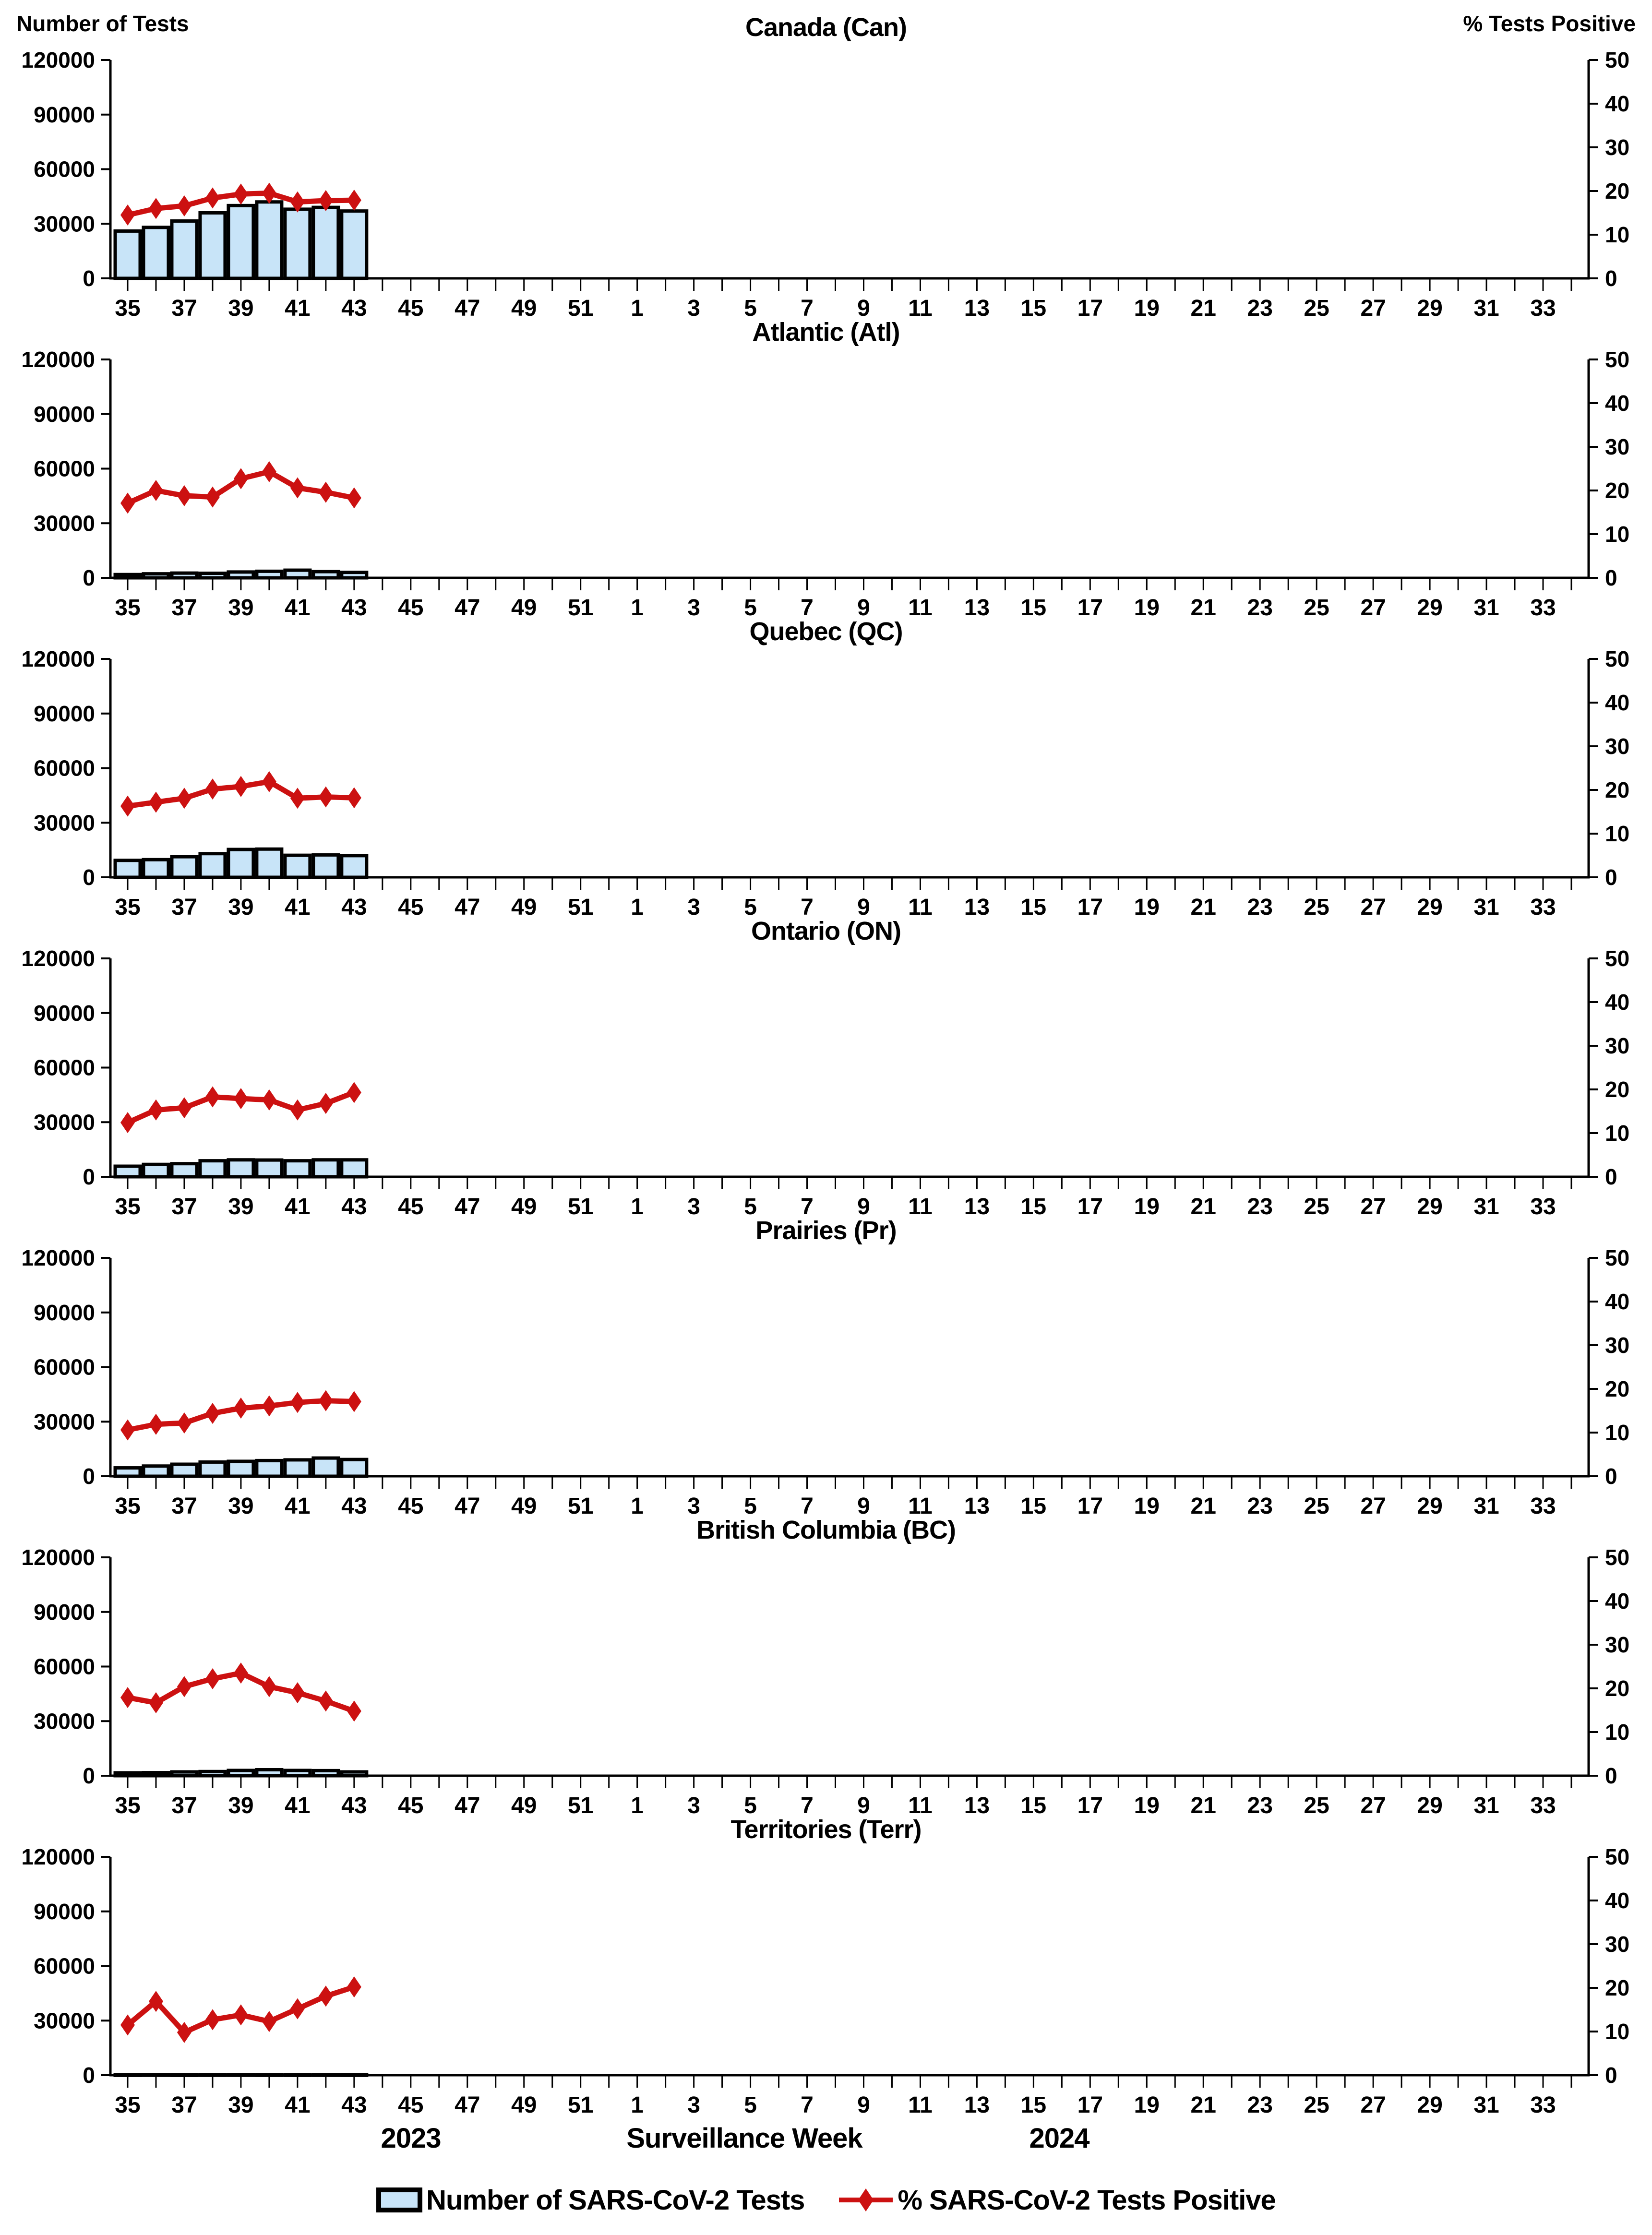  I want to click on right-tick-label: 30, so click(1617, 147).